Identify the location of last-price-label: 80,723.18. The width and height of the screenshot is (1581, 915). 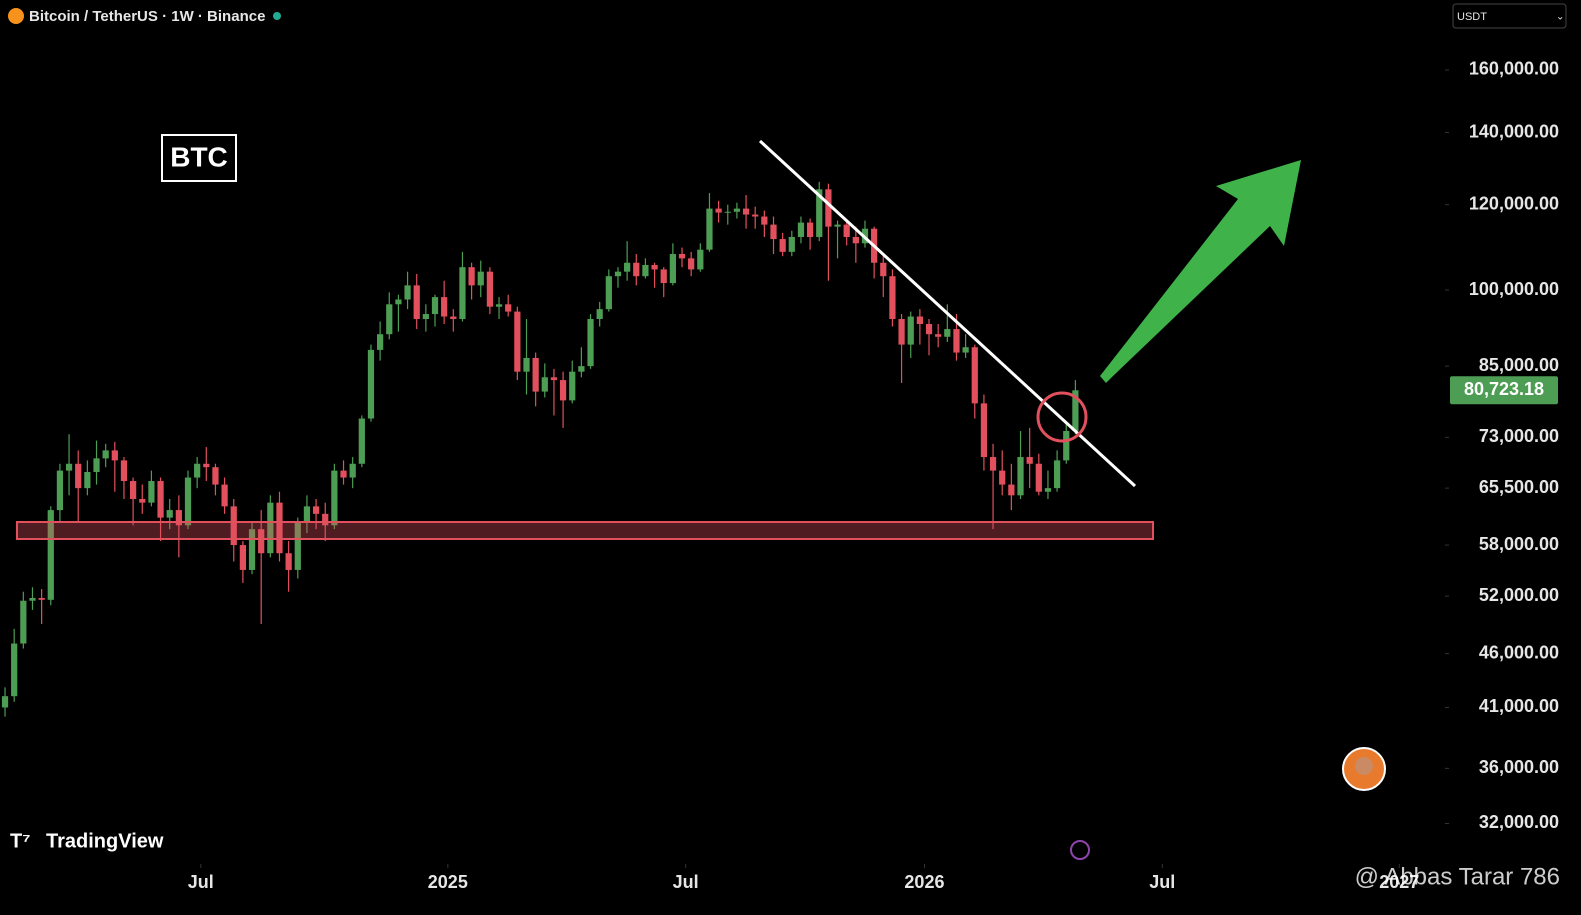
(1504, 389).